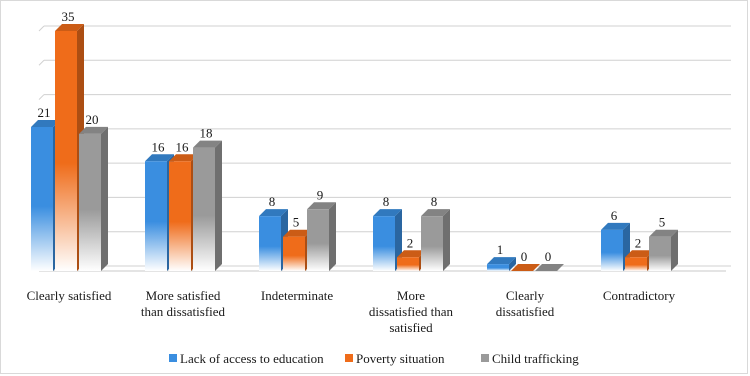  I want to click on legend-label: Lack of access to education, so click(252, 358).